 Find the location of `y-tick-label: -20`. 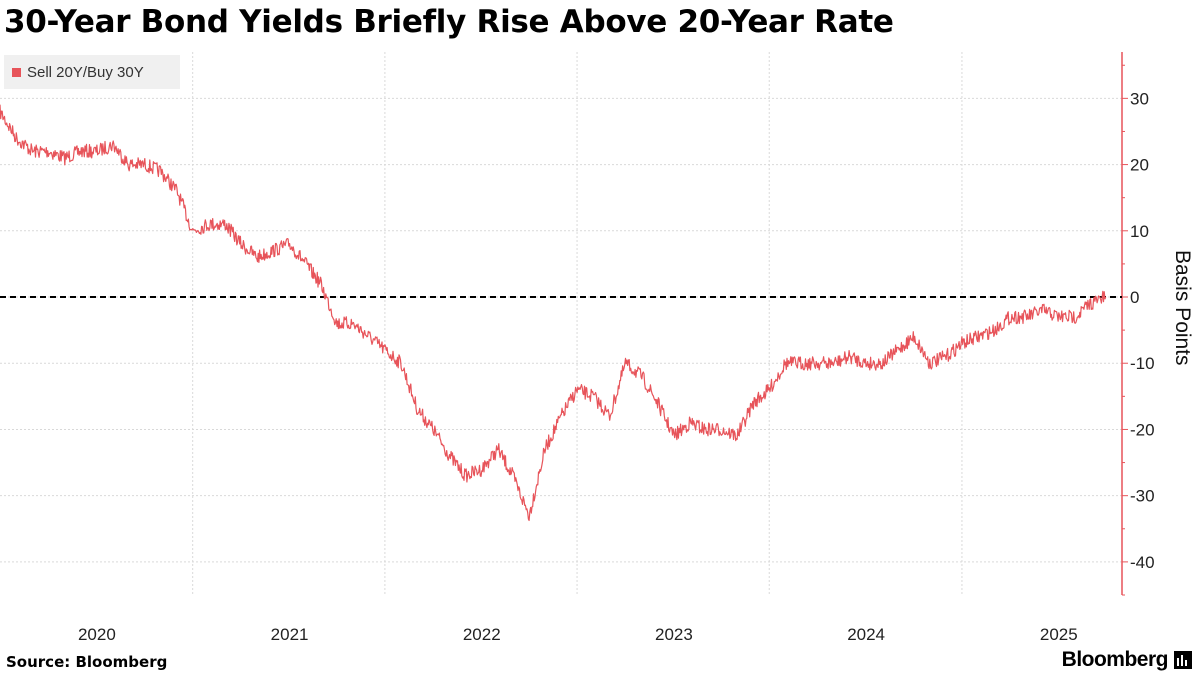

y-tick-label: -20 is located at coordinates (1142, 429).